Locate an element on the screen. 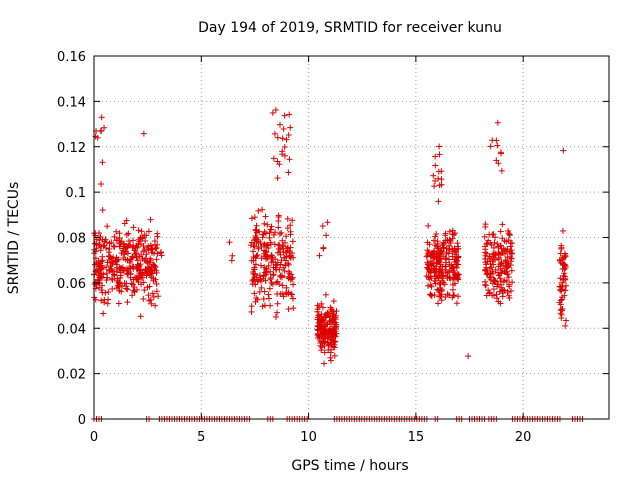 This screenshot has width=640, height=480. y-tick-label: 0.16 is located at coordinates (71, 57).